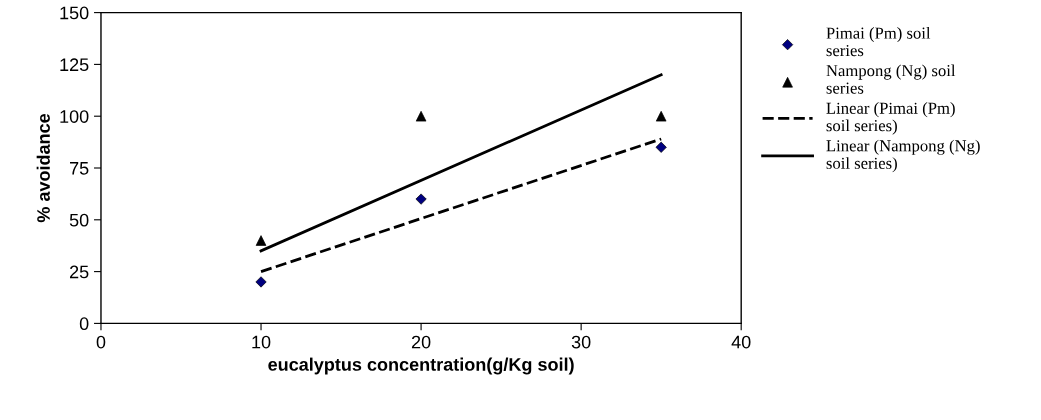 The image size is (1041, 420). Describe the element at coordinates (741, 342) in the screenshot. I see `x-tick-label: 40` at that location.